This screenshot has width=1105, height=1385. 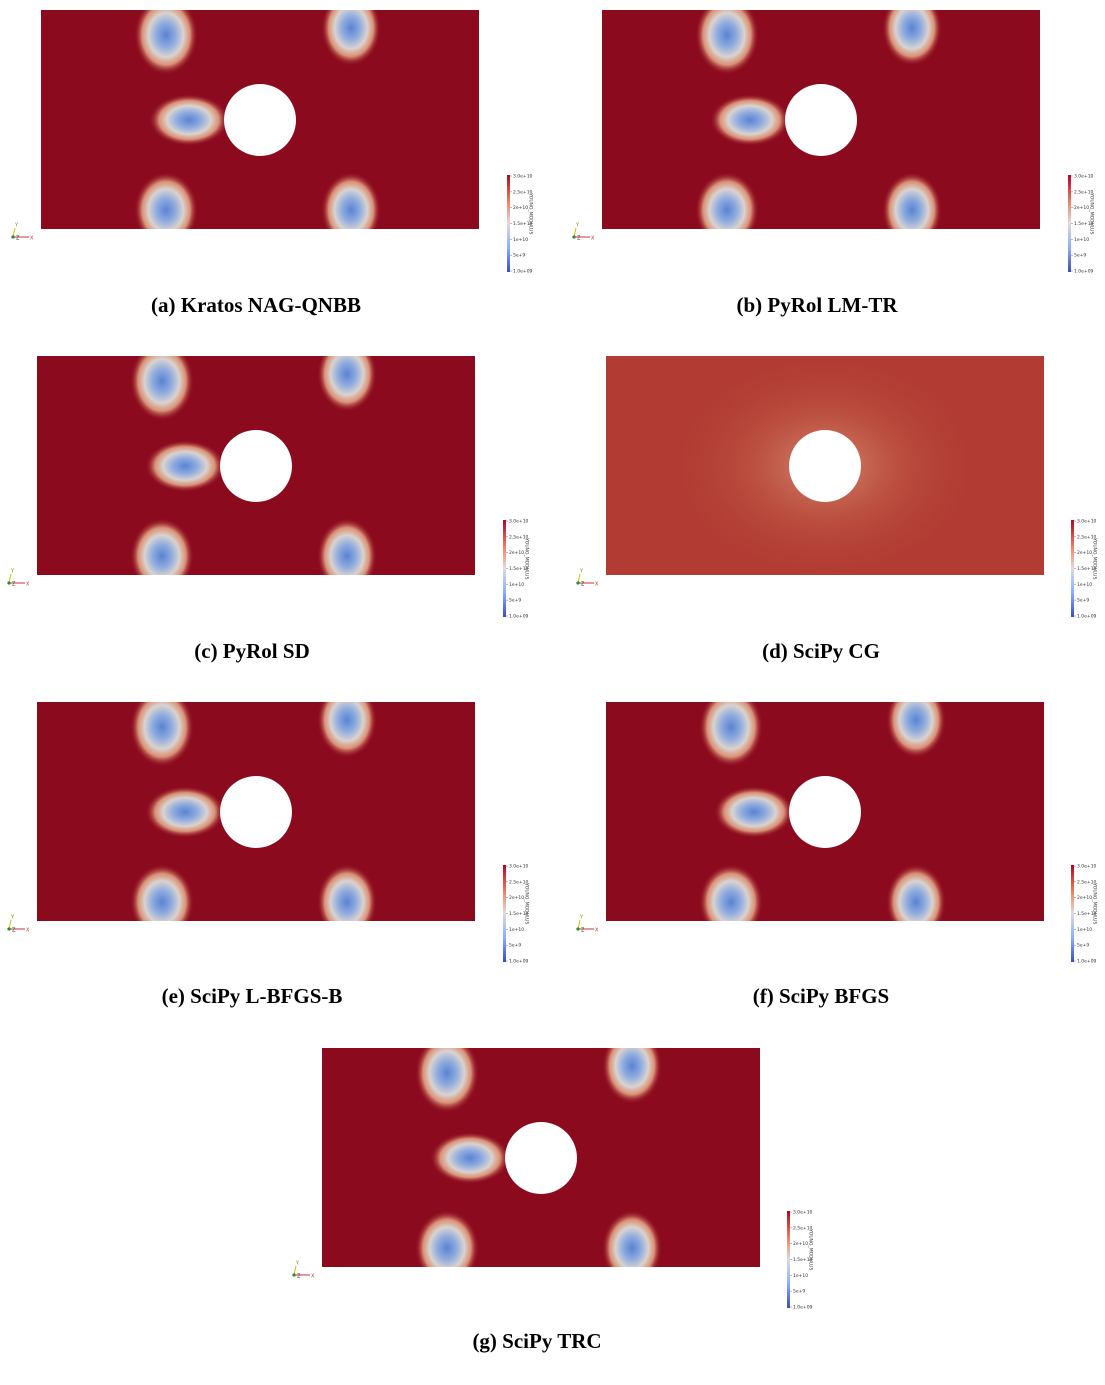 What do you see at coordinates (251, 651) in the screenshot?
I see `caption: (c) PyRol SD` at bounding box center [251, 651].